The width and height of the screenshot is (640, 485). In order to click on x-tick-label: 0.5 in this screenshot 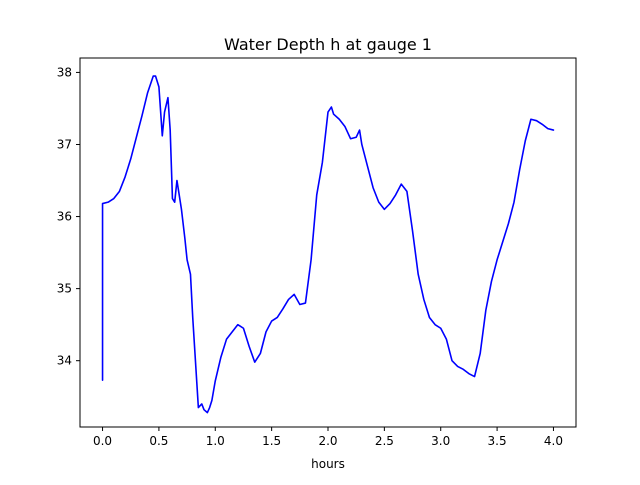, I will do `click(158, 441)`.